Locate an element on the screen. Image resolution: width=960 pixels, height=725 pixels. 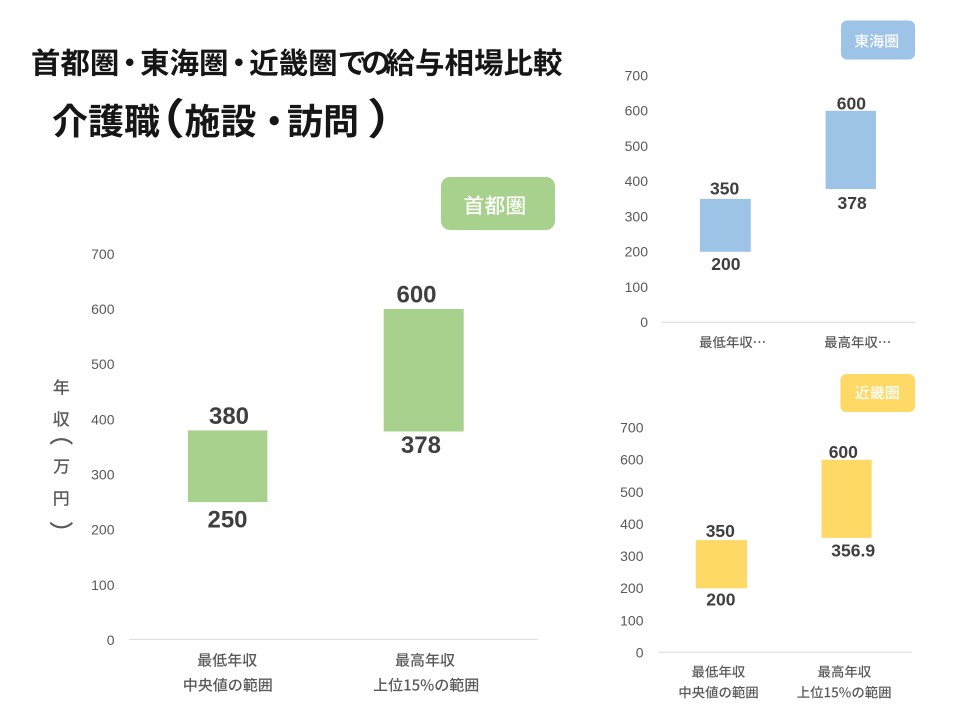
svg-text: 356.9 is located at coordinates (853, 551).